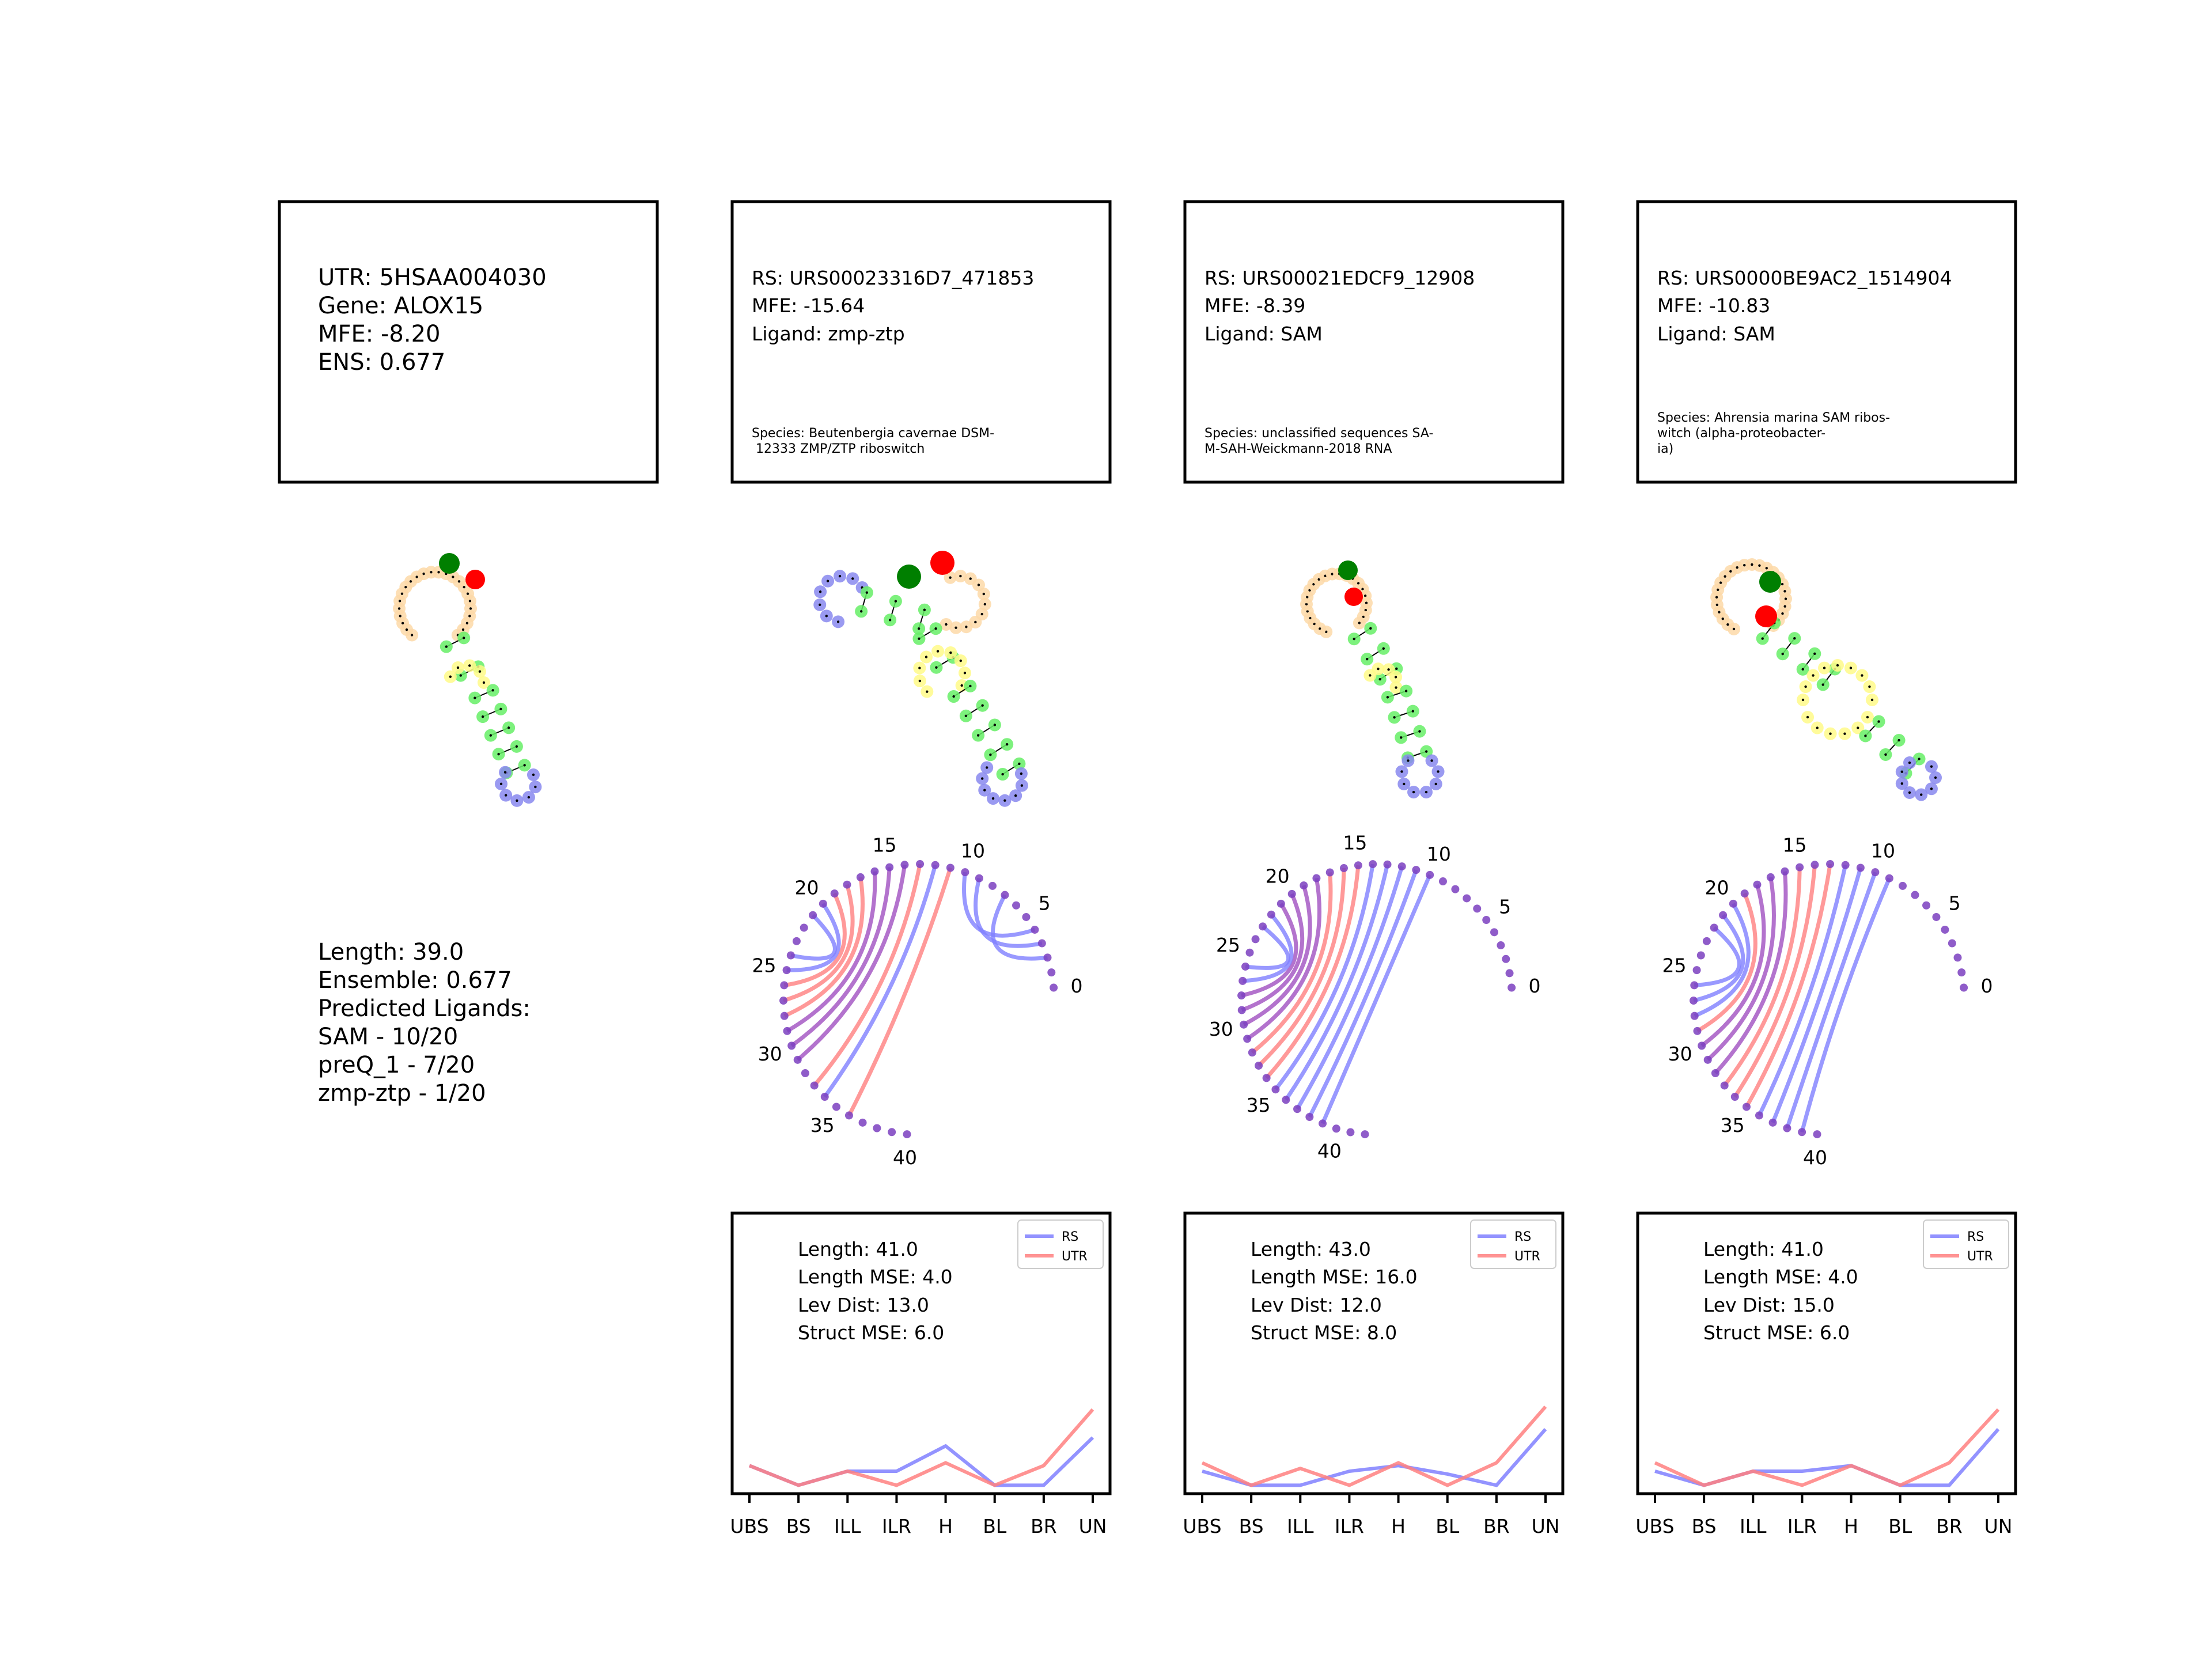 This screenshot has height=1659, width=2212. Describe the element at coordinates (1851, 1526) in the screenshot. I see `x-tick-label: H` at that location.